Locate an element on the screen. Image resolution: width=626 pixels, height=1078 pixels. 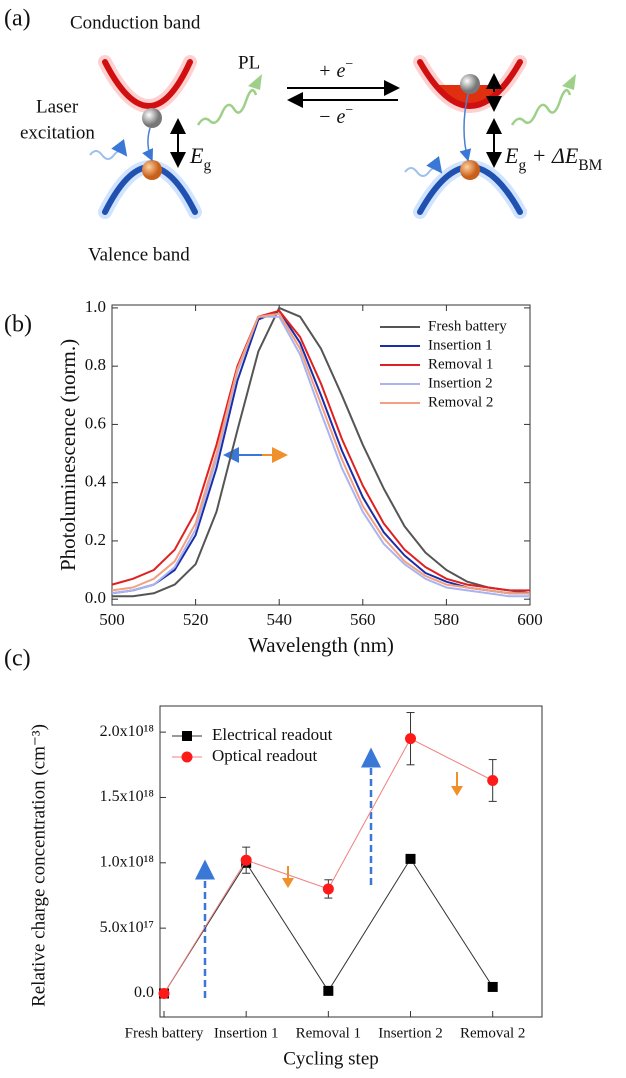
x-tick-label: 580 is located at coordinates (447, 619).